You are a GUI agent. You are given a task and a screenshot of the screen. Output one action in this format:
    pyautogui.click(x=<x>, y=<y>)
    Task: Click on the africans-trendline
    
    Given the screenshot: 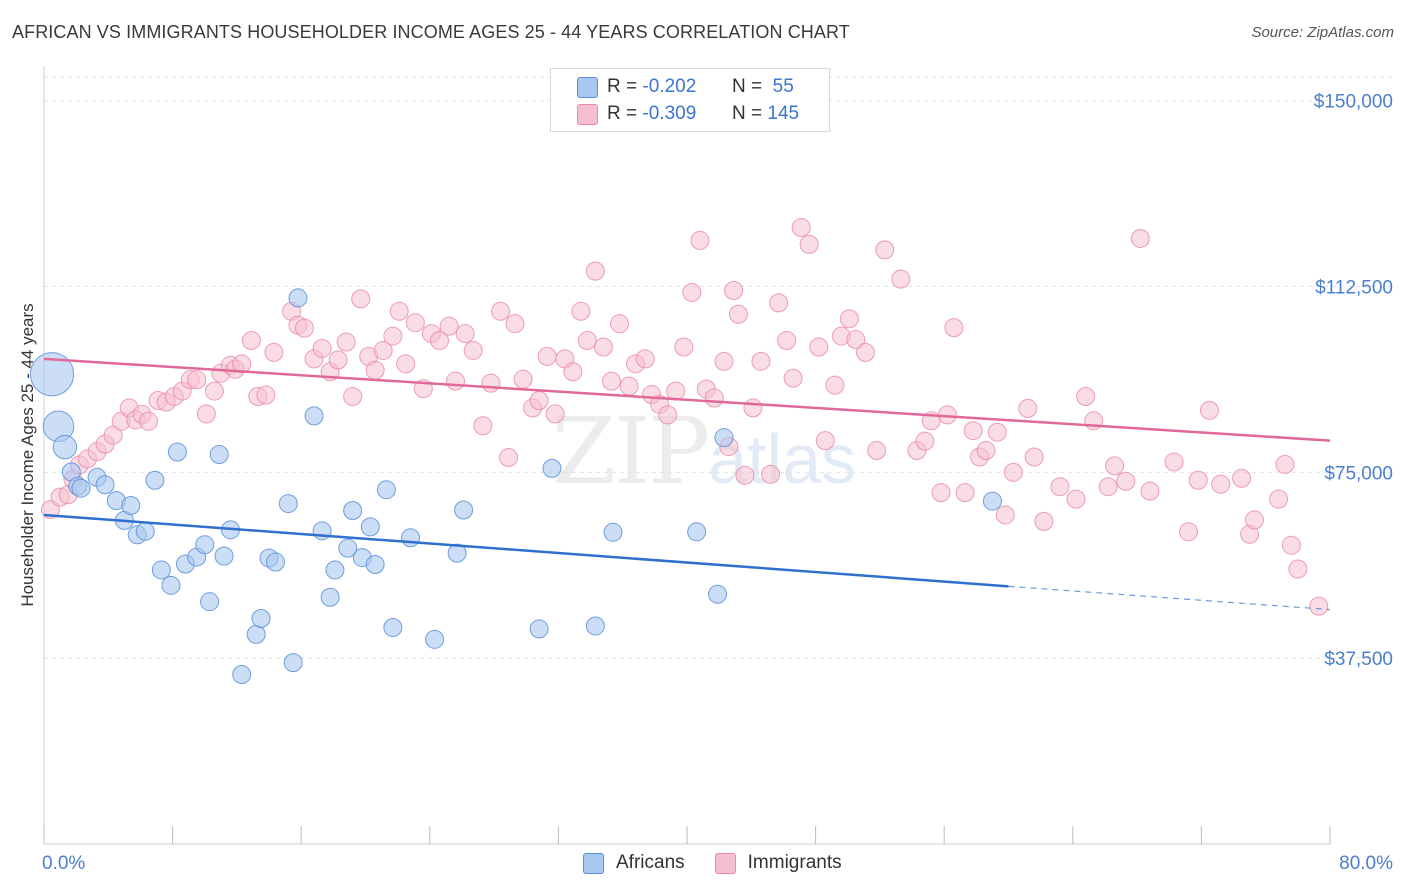 What is the action you would take?
    pyautogui.click(x=526, y=550)
    